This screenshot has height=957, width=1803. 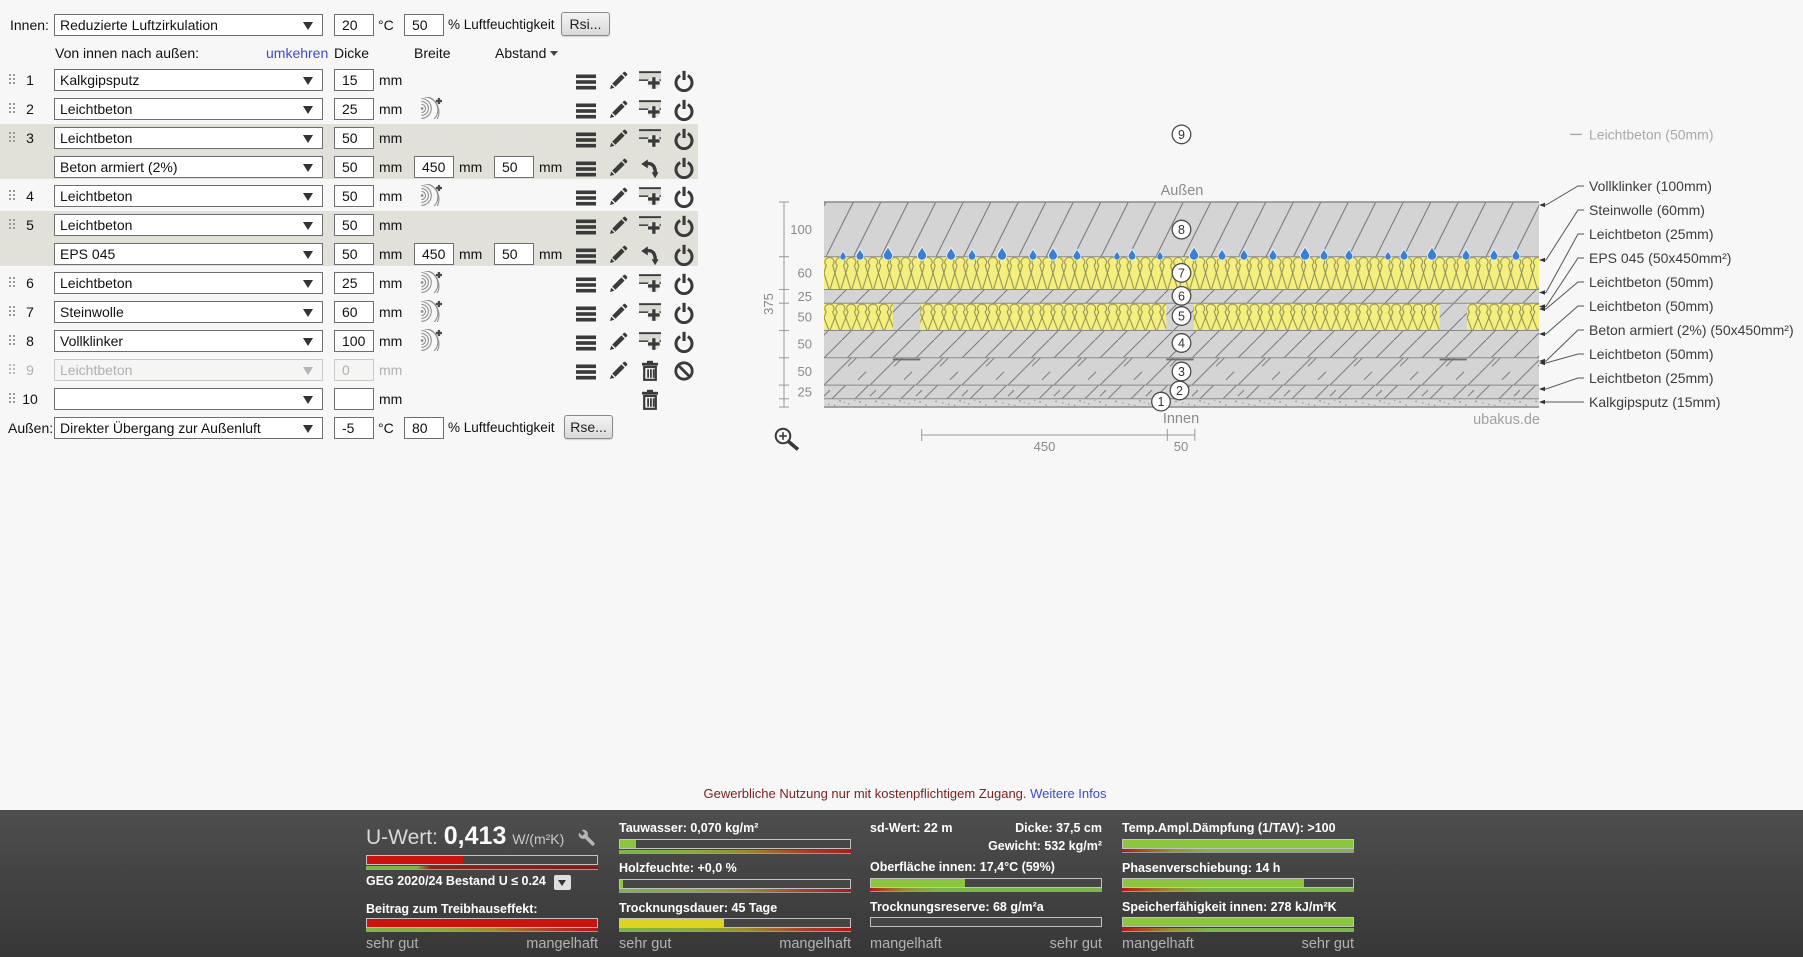 I want to click on svg-text: 60, so click(x=805, y=273).